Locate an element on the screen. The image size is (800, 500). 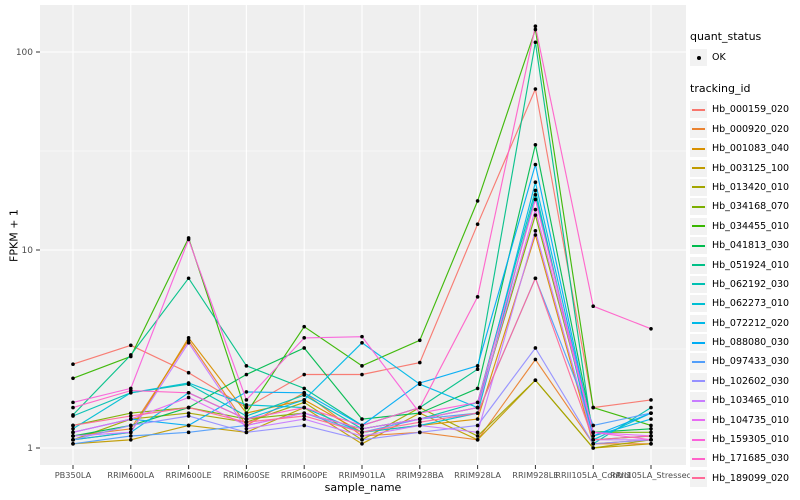
legend-item: Hb_072212_020 is located at coordinates (745, 323).